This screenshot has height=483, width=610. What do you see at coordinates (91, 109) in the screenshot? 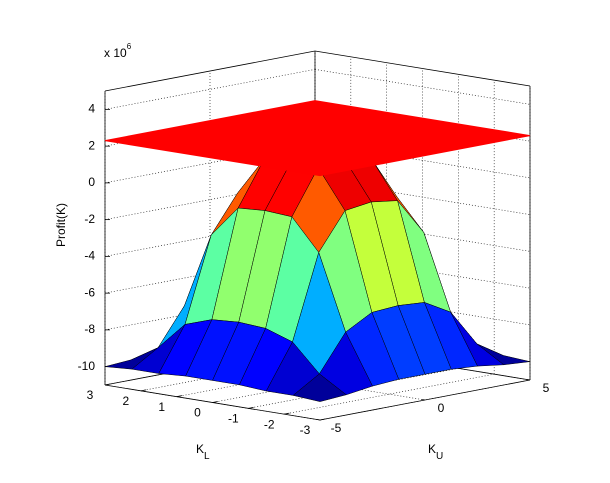
I see `z-tick-label: 4` at bounding box center [91, 109].